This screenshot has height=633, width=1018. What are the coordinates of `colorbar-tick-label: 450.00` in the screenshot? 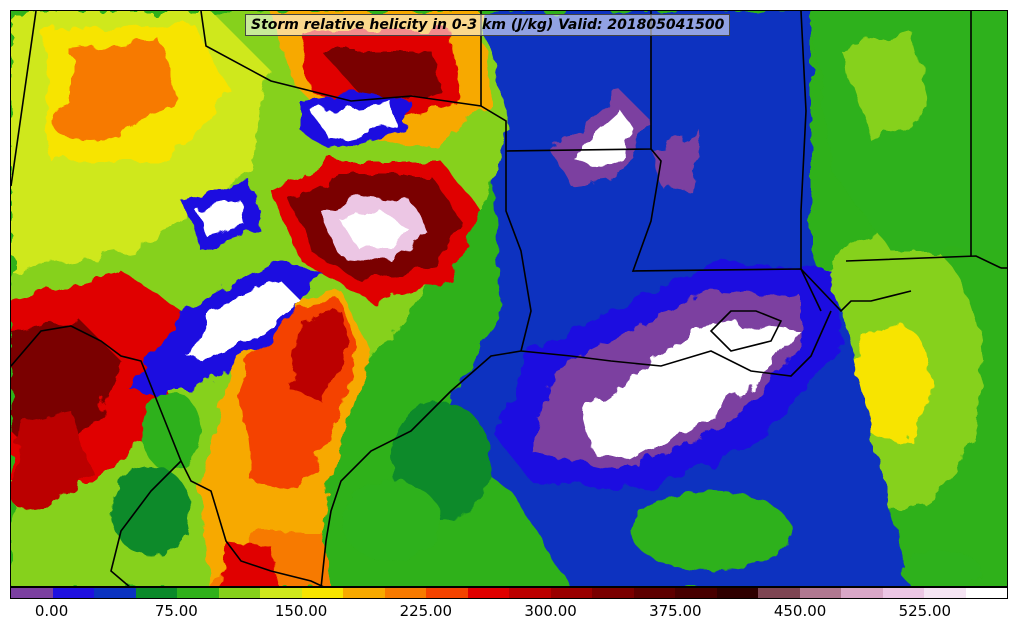 It's located at (800, 611).